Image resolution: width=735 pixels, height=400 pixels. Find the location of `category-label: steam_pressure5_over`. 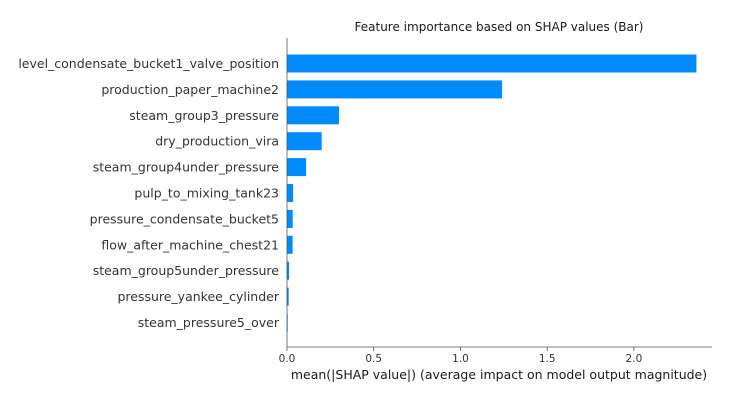

category-label: steam_pressure5_over is located at coordinates (209, 322).